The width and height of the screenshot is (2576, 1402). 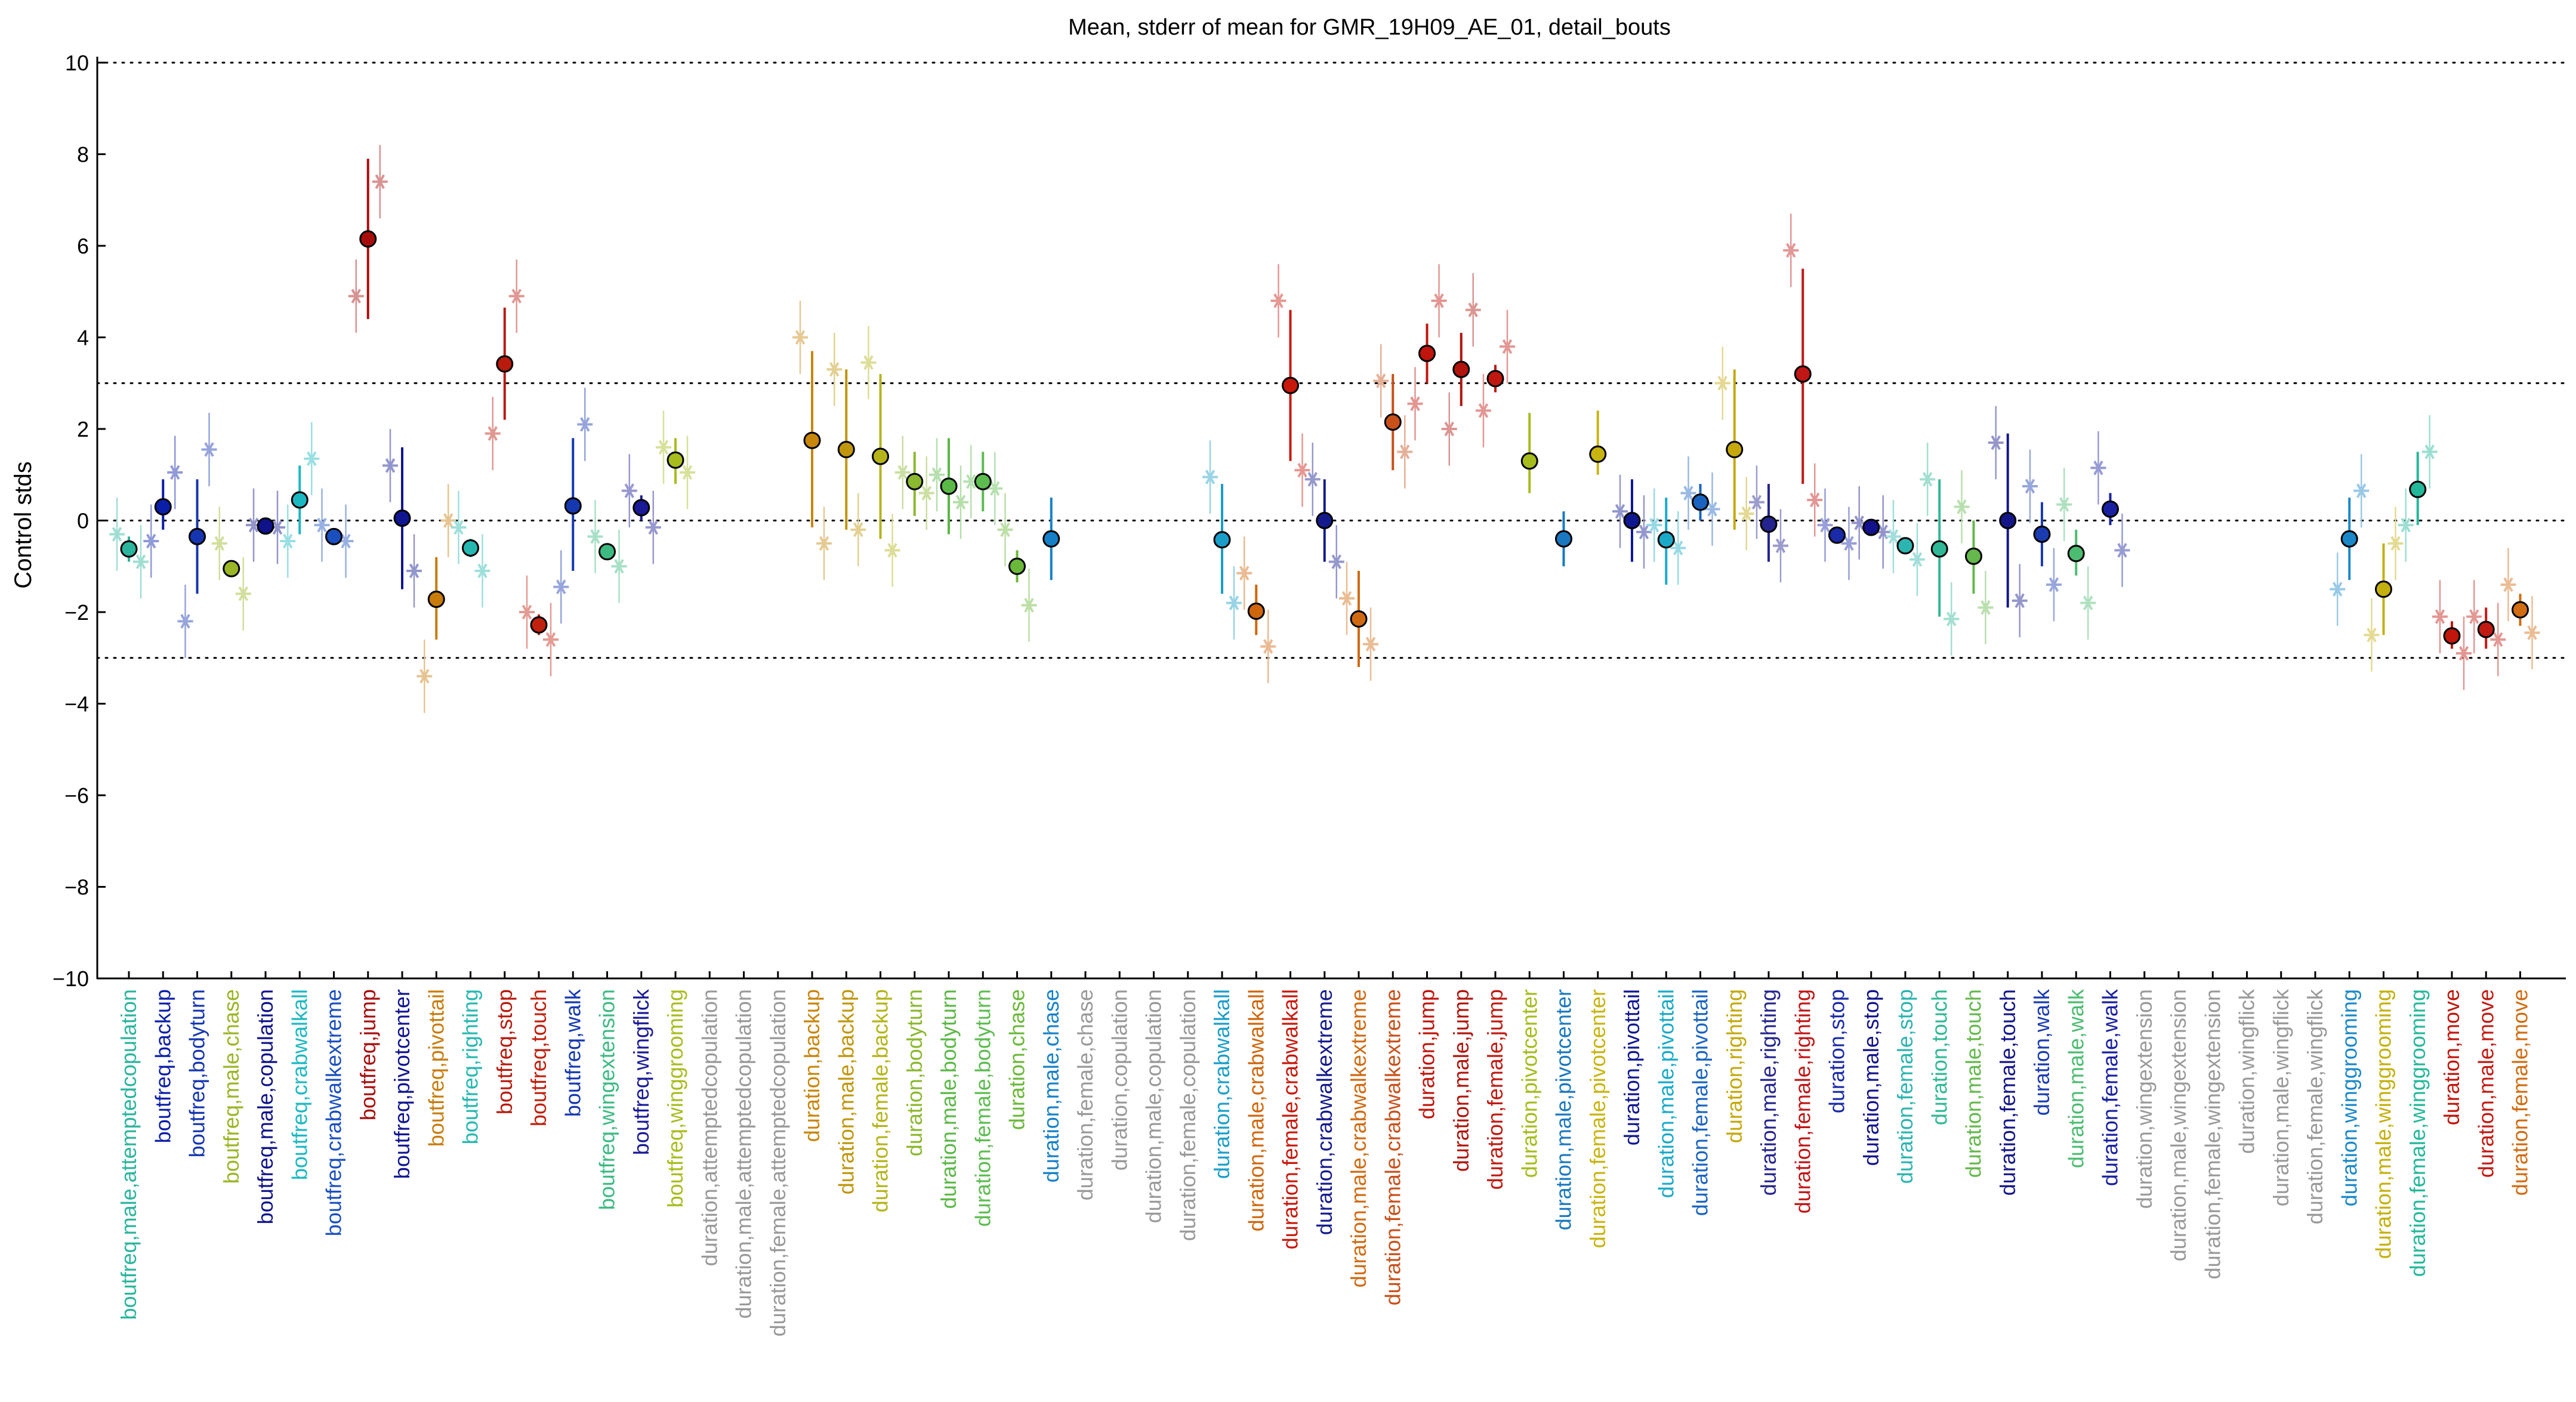 What do you see at coordinates (1188, 1115) in the screenshot?
I see `x-tick-label: duration,female,copulation` at bounding box center [1188, 1115].